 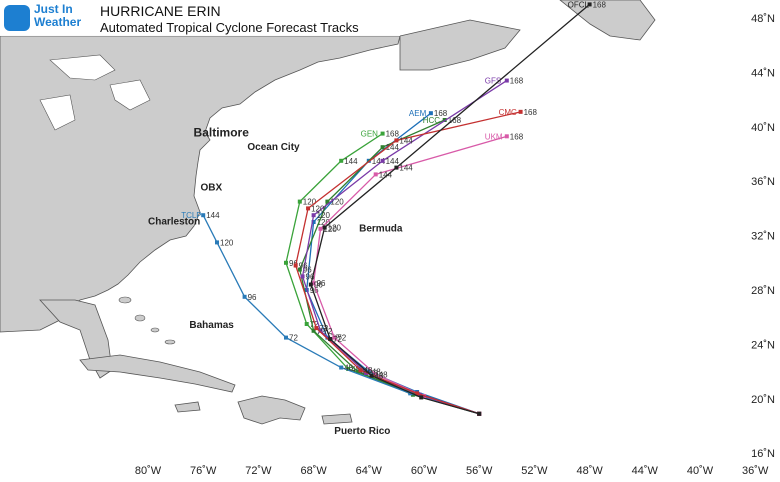 I want to click on model-label: HCC, so click(x=432, y=120).